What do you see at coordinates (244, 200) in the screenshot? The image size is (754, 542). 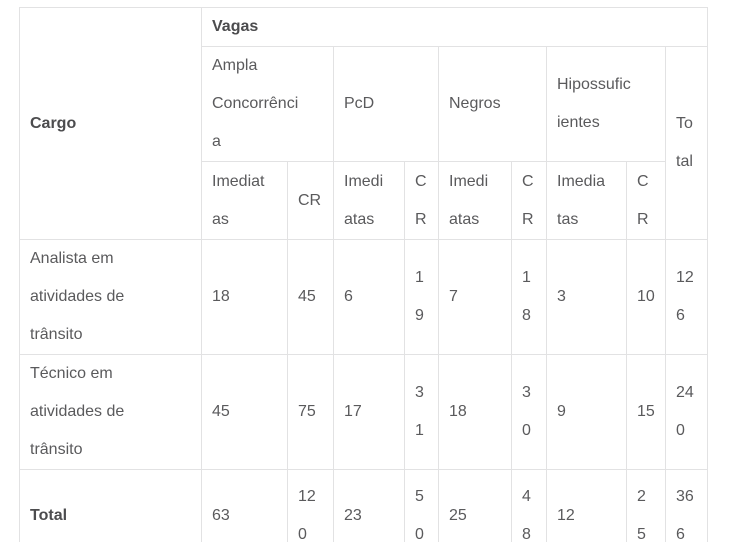 I see `subheader-ampla-imediatas: Imediatas` at bounding box center [244, 200].